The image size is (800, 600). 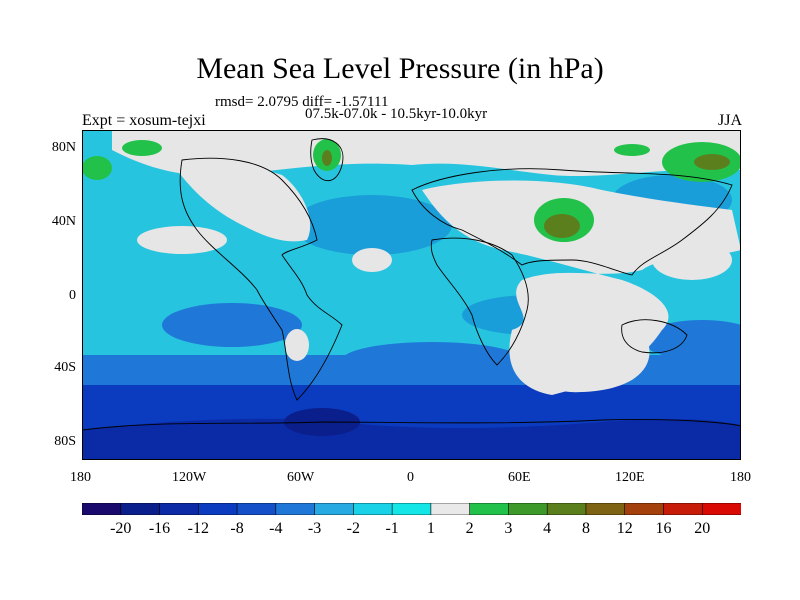 What do you see at coordinates (624, 528) in the screenshot?
I see `colorbar-label: 12` at bounding box center [624, 528].